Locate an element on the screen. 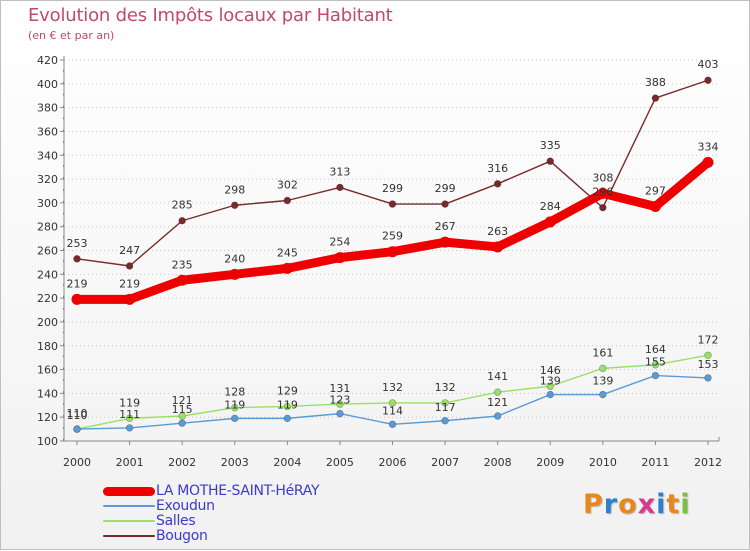 The height and width of the screenshot is (551, 750). logo-letter: r is located at coordinates (611, 504).